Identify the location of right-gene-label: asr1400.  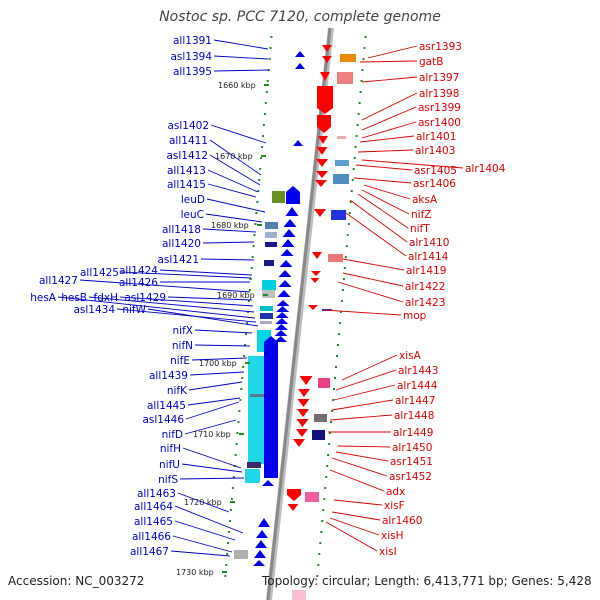
(439, 123).